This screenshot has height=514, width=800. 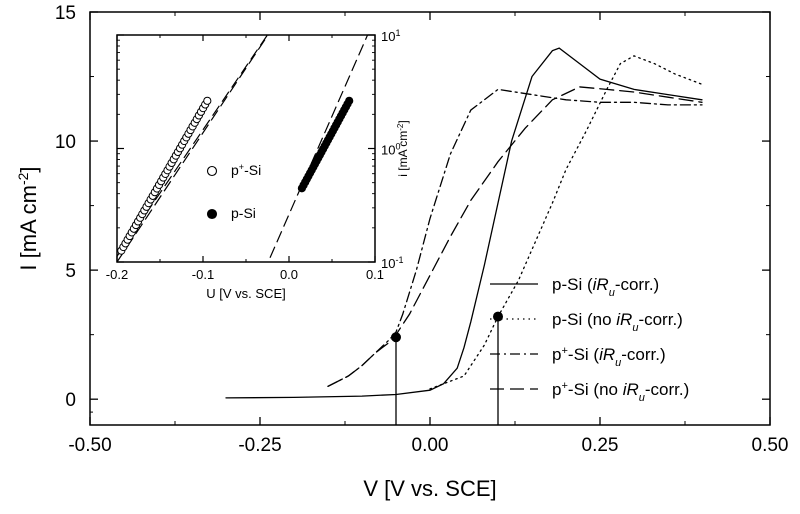 I want to click on tick-exponent: -1, so click(x=399, y=260).